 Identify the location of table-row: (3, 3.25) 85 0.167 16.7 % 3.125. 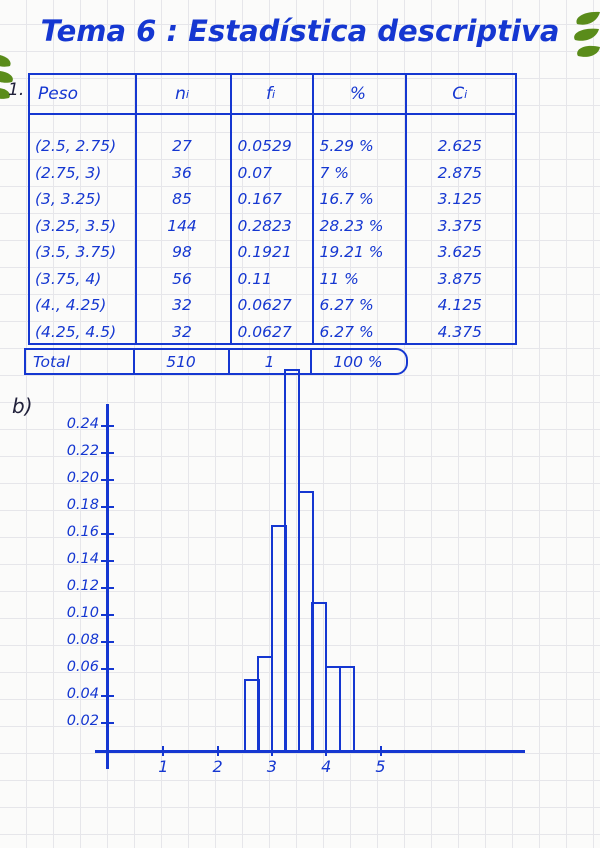
(272, 199).